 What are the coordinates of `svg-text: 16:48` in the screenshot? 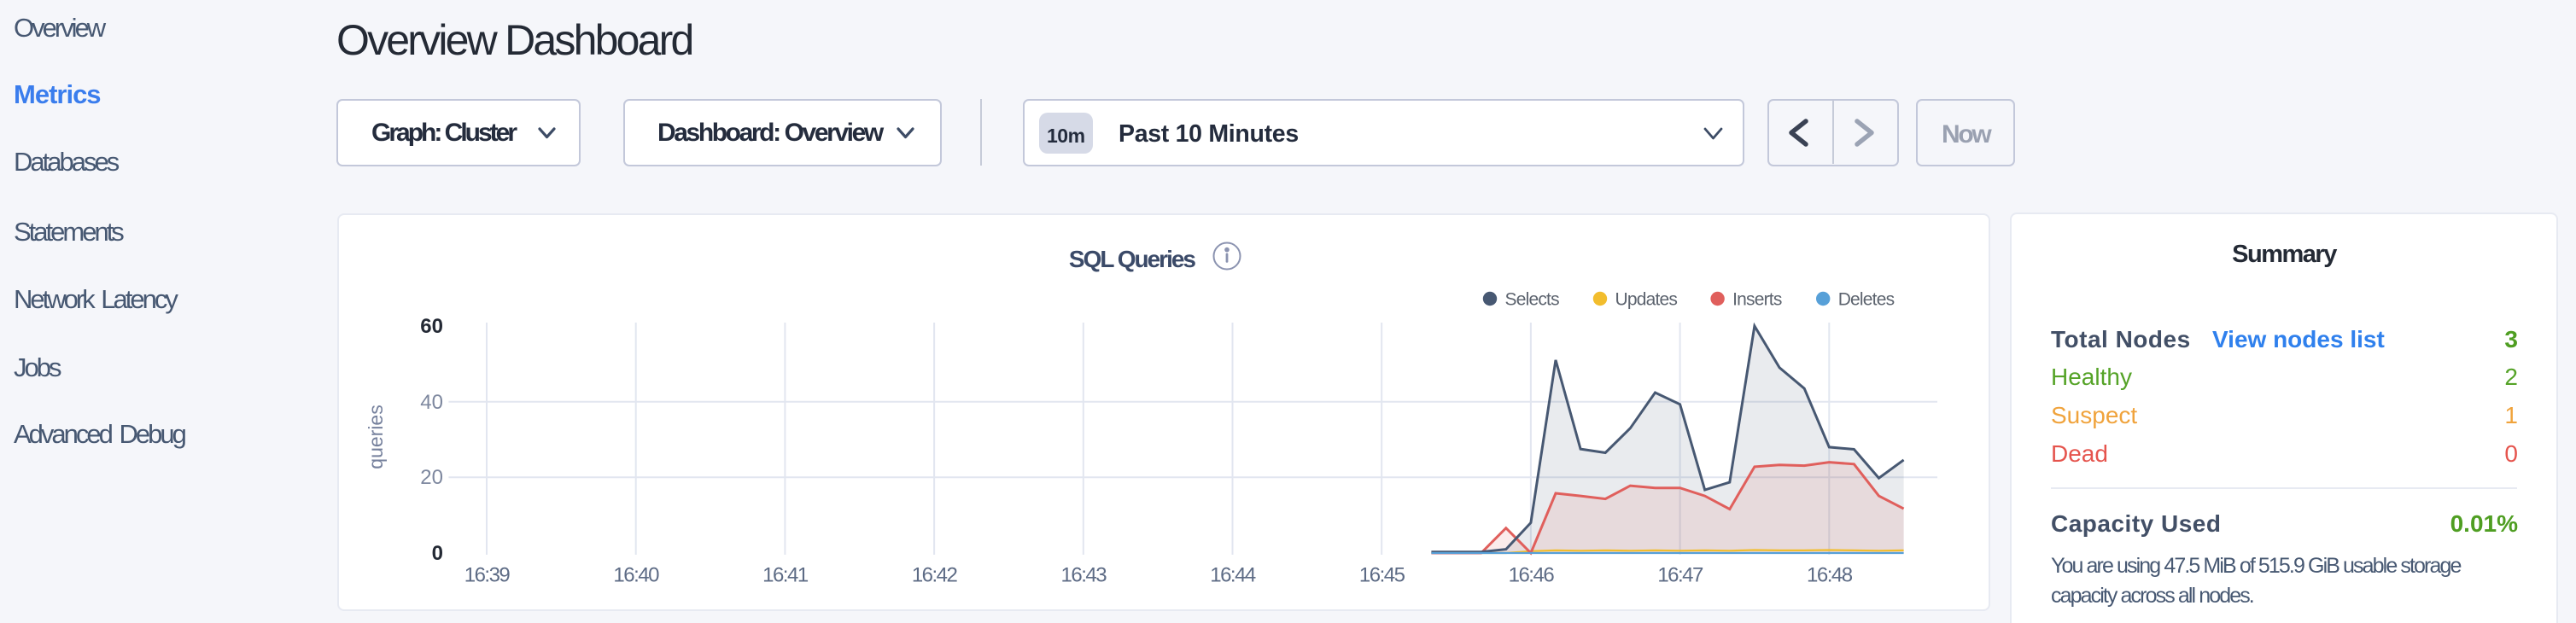 It's located at (1830, 575).